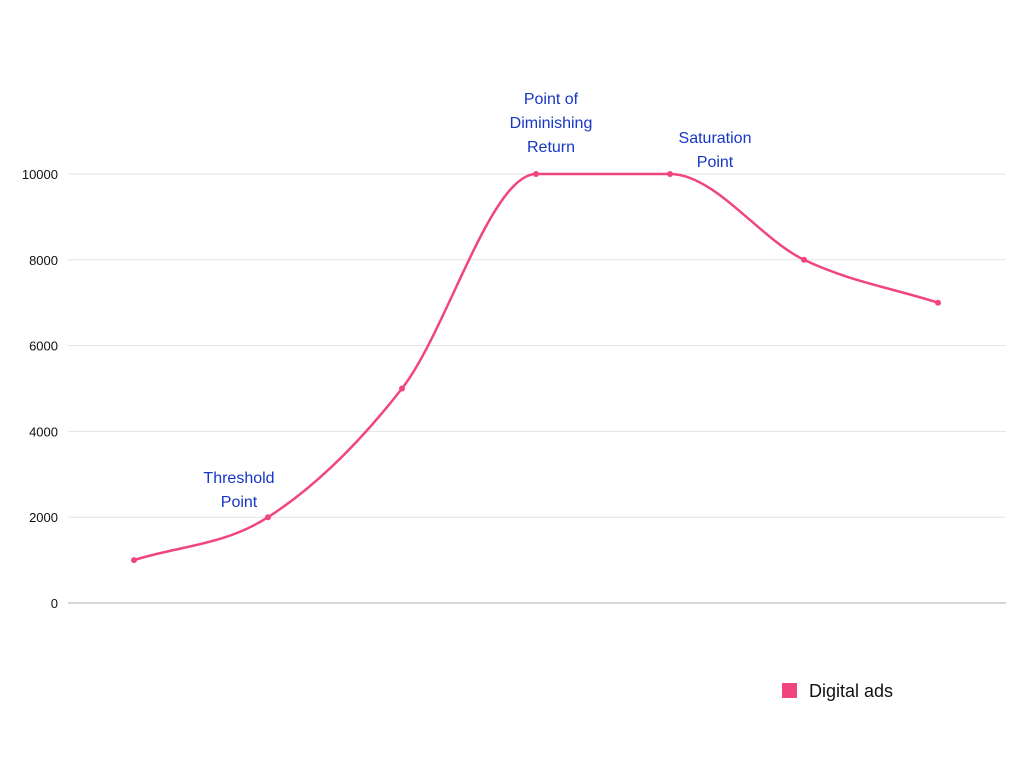 The height and width of the screenshot is (768, 1024). I want to click on y-tick-label: 8000, so click(43, 260).